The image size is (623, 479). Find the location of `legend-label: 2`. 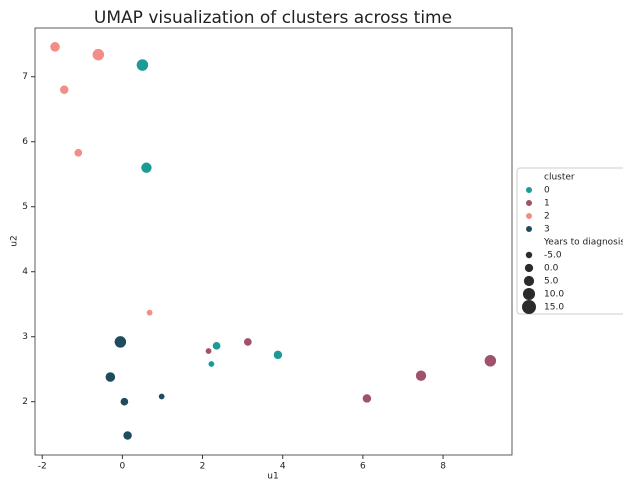

legend-label: 2 is located at coordinates (547, 217).